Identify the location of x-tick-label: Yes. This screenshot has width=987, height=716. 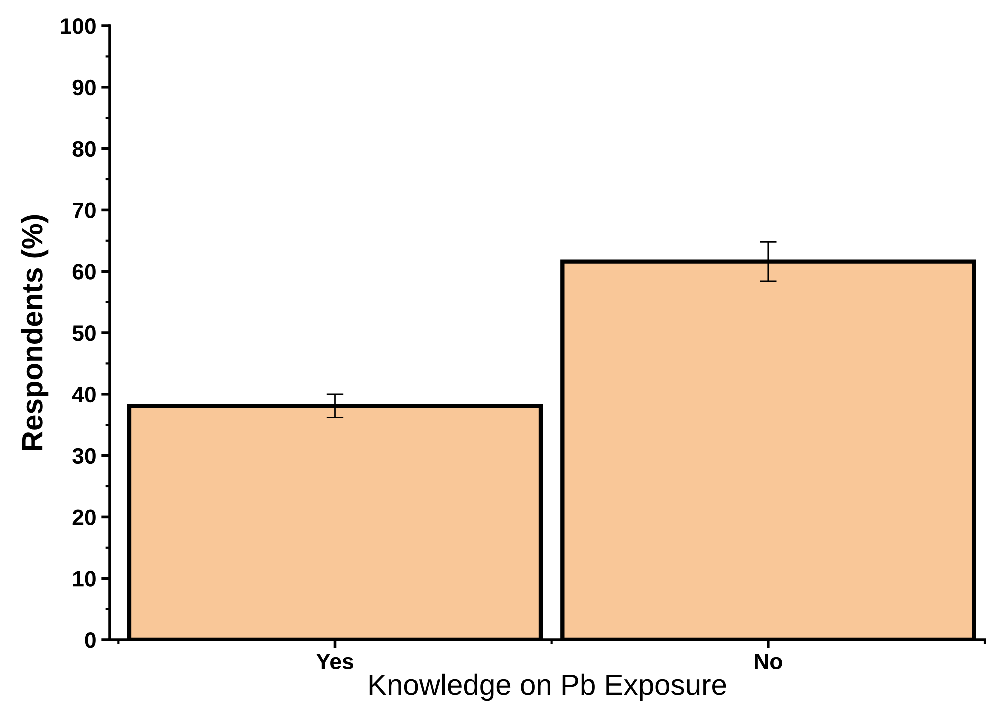
(335, 662).